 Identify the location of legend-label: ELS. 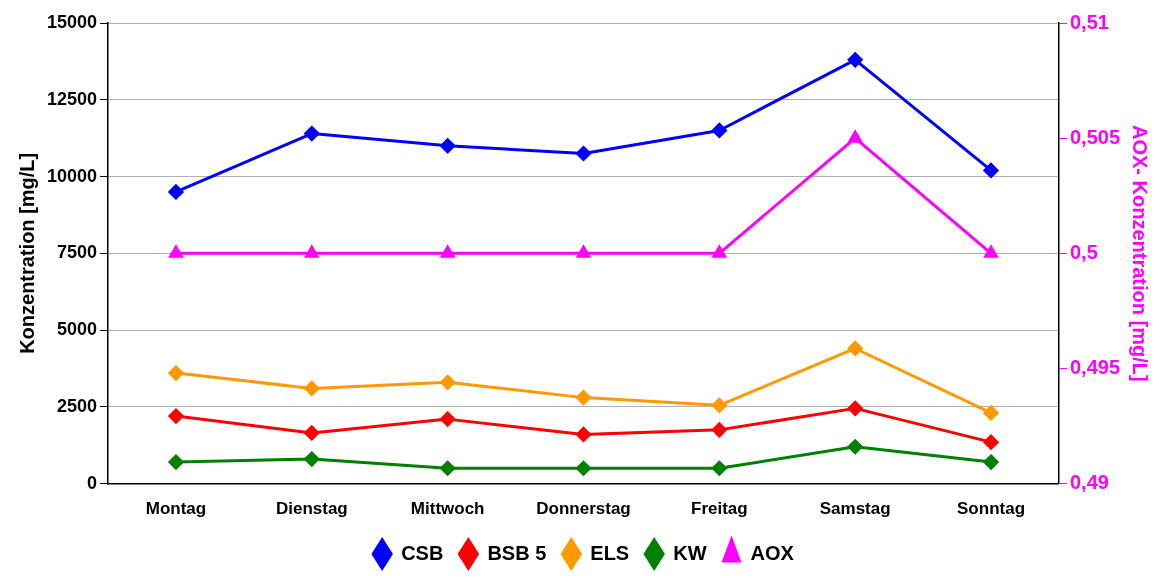
(610, 552).